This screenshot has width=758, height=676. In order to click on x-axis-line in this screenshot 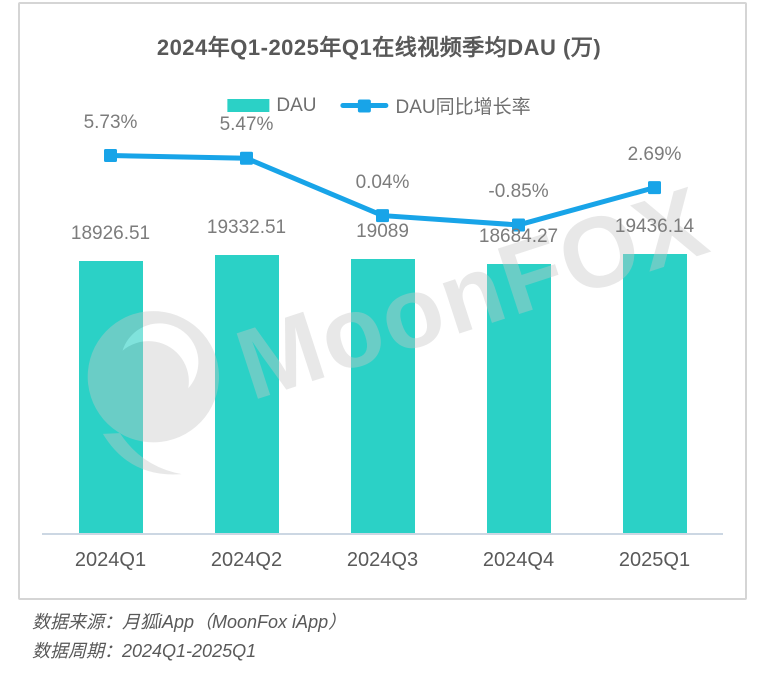, I will do `click(382, 534)`.